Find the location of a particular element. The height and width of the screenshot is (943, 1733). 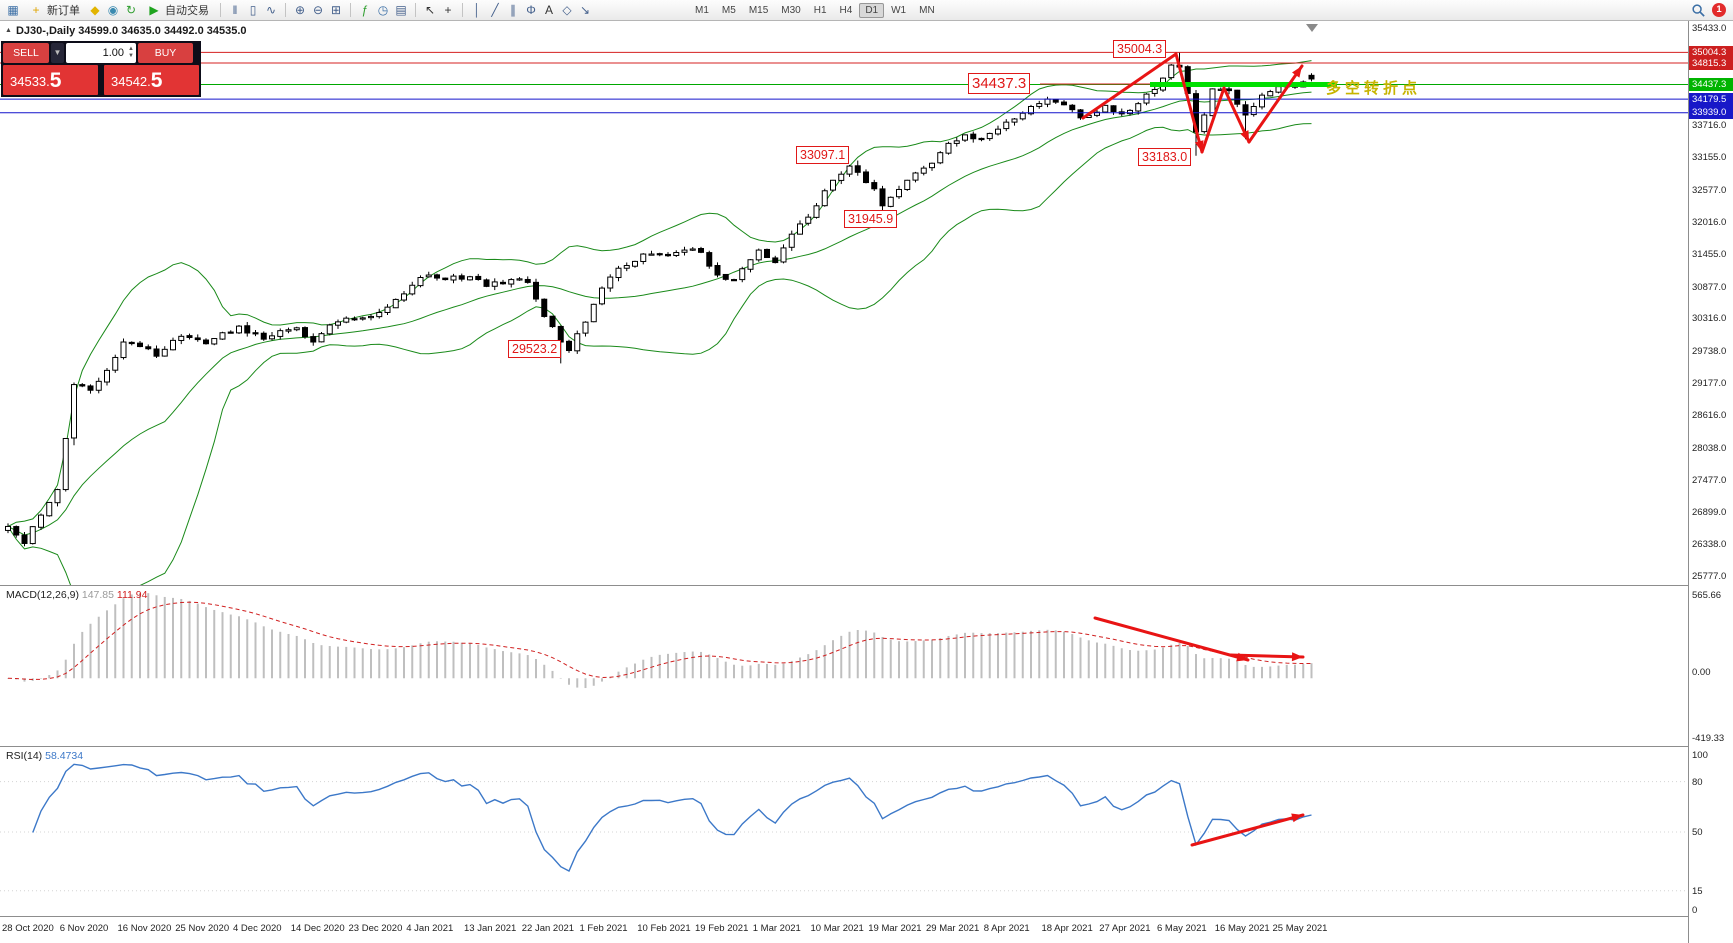

date-label: 1 Mar 2021 is located at coordinates (776, 928).